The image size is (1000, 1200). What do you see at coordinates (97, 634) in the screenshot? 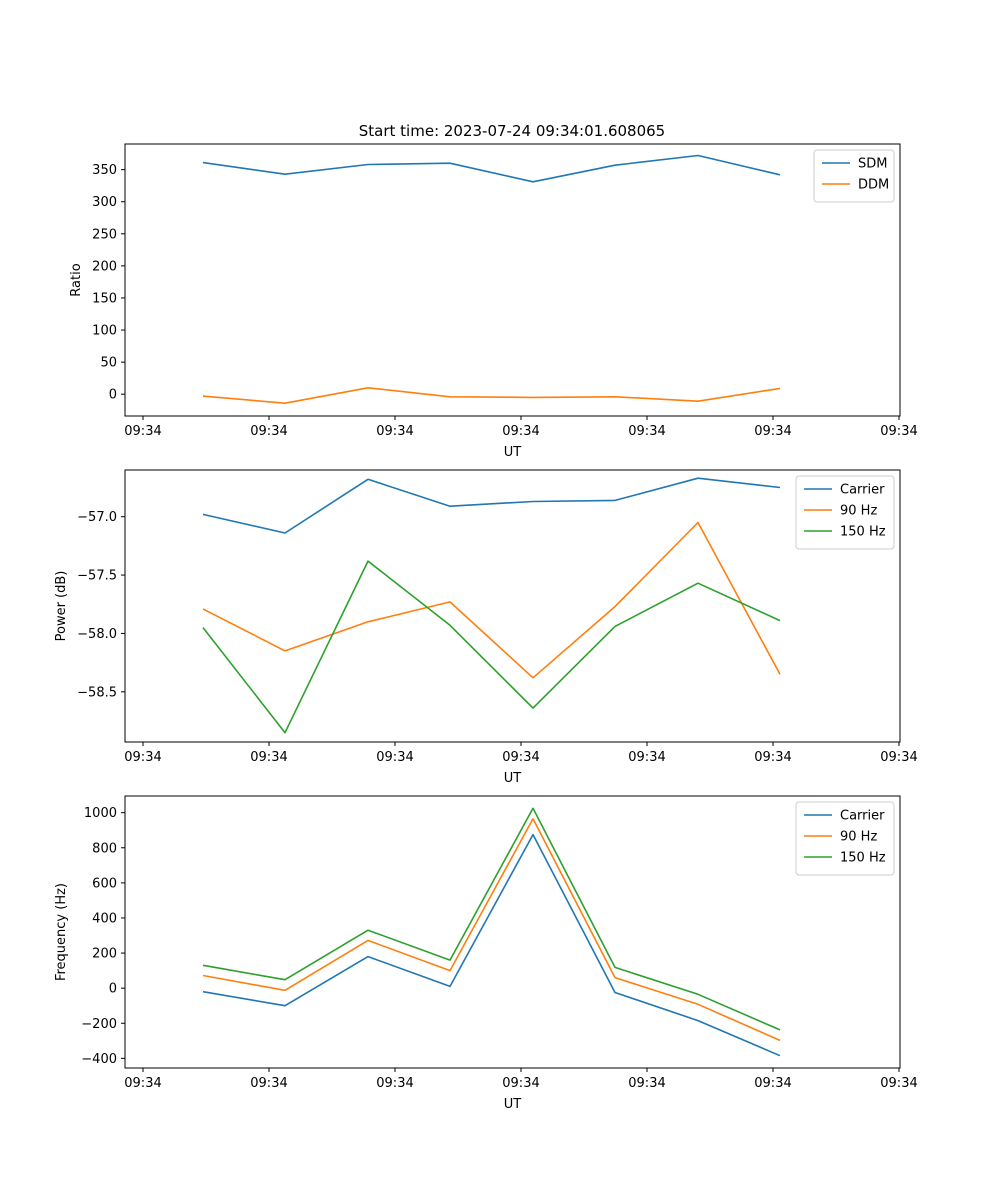
I see `y-tick-label: −58.0` at bounding box center [97, 634].